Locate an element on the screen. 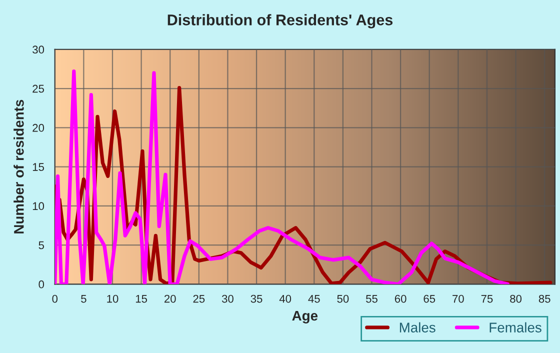  y-tick-label: 30 is located at coordinates (38, 50).